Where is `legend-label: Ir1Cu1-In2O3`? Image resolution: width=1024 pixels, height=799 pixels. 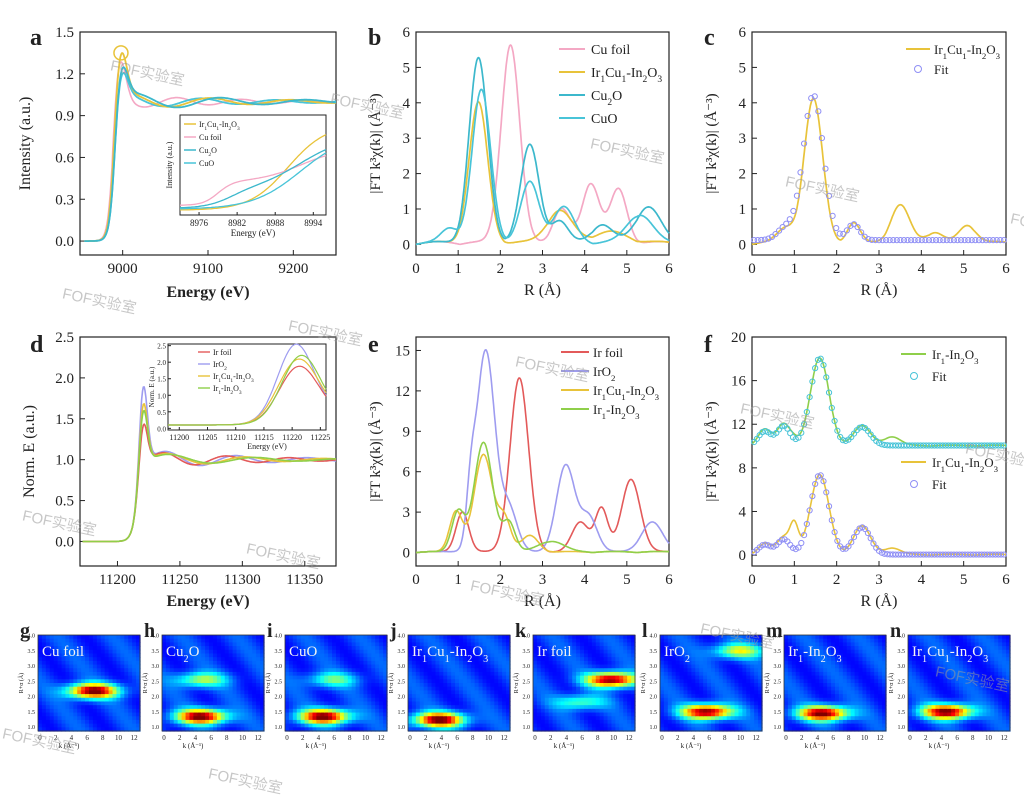
legend-label: Ir1Cu1-In2O3 is located at coordinates (967, 51).